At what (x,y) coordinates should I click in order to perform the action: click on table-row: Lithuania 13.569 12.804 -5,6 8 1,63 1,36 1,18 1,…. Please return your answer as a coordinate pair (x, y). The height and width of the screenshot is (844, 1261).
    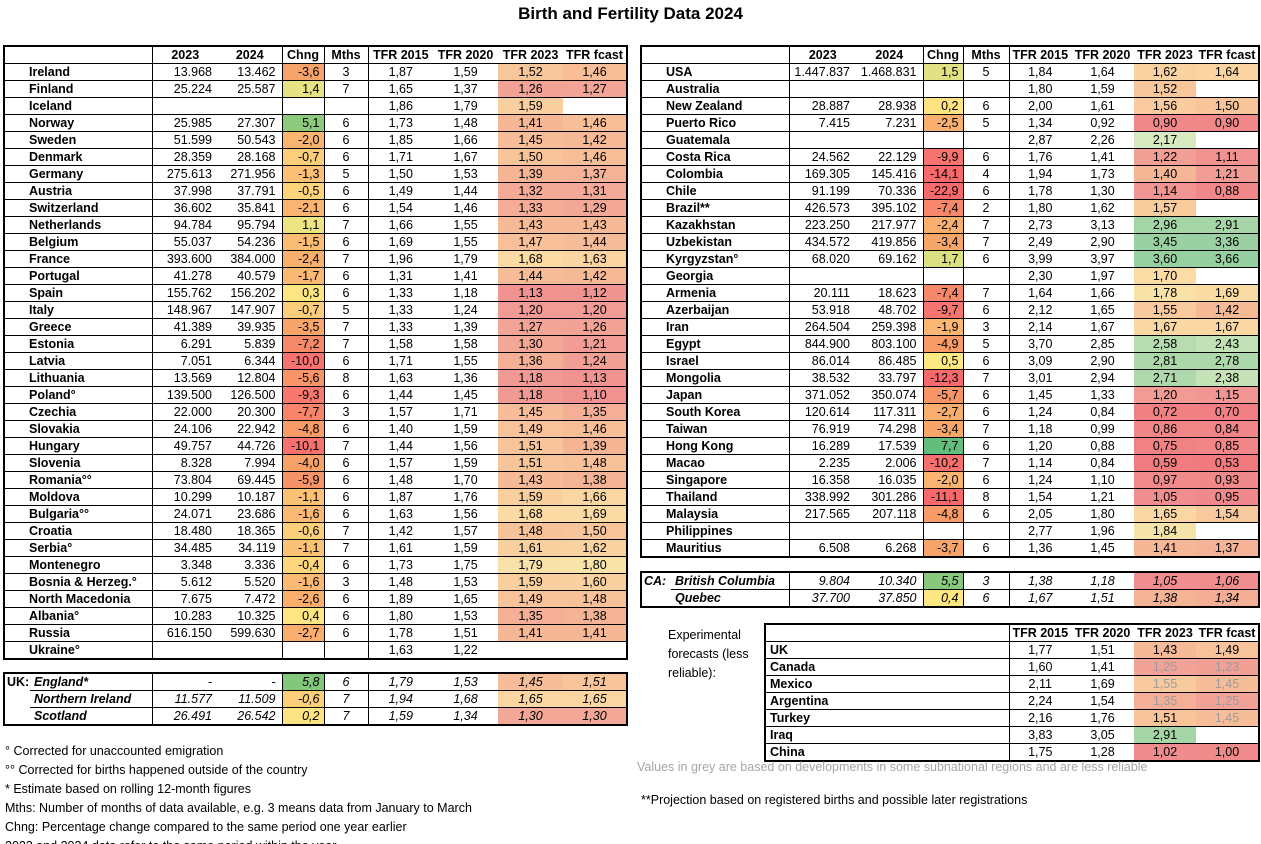
    Looking at the image, I should click on (315, 378).